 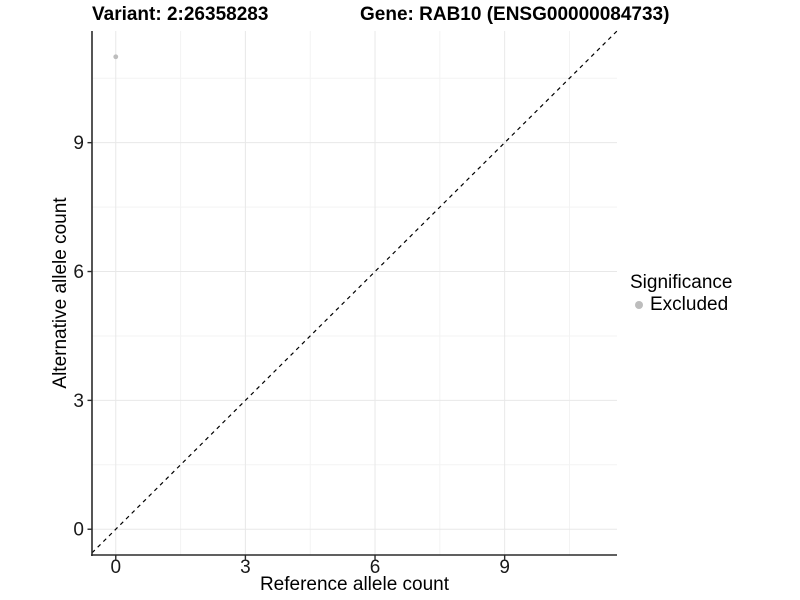 I want to click on x-tick-label: 6, so click(x=375, y=567).